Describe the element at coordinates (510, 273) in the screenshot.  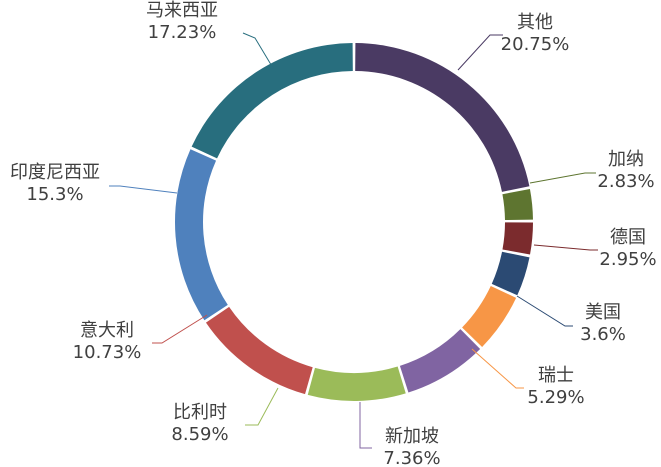
I see `slice-美国` at that location.